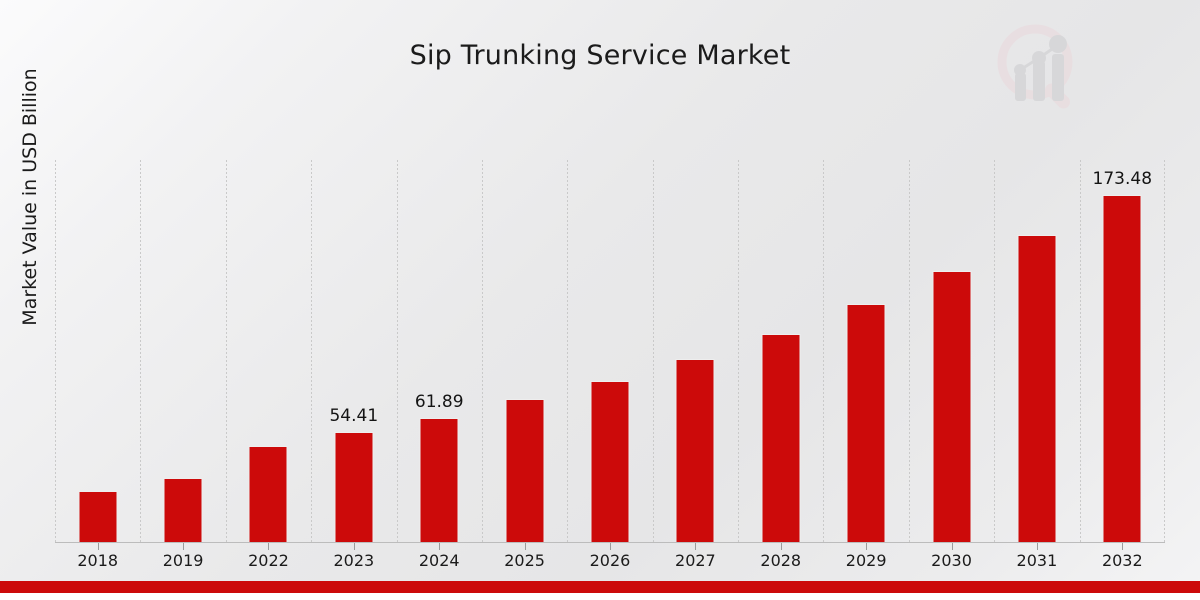 The image size is (1200, 600). I want to click on x-axis-tick-label: 2023, so click(354, 560).